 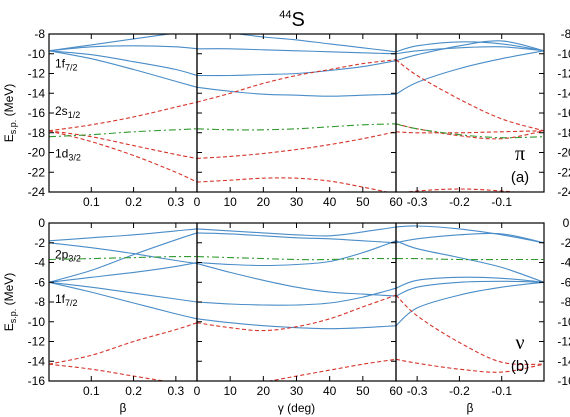 What do you see at coordinates (565, 243) in the screenshot?
I see `bottom-ytick-right-label: -2` at bounding box center [565, 243].